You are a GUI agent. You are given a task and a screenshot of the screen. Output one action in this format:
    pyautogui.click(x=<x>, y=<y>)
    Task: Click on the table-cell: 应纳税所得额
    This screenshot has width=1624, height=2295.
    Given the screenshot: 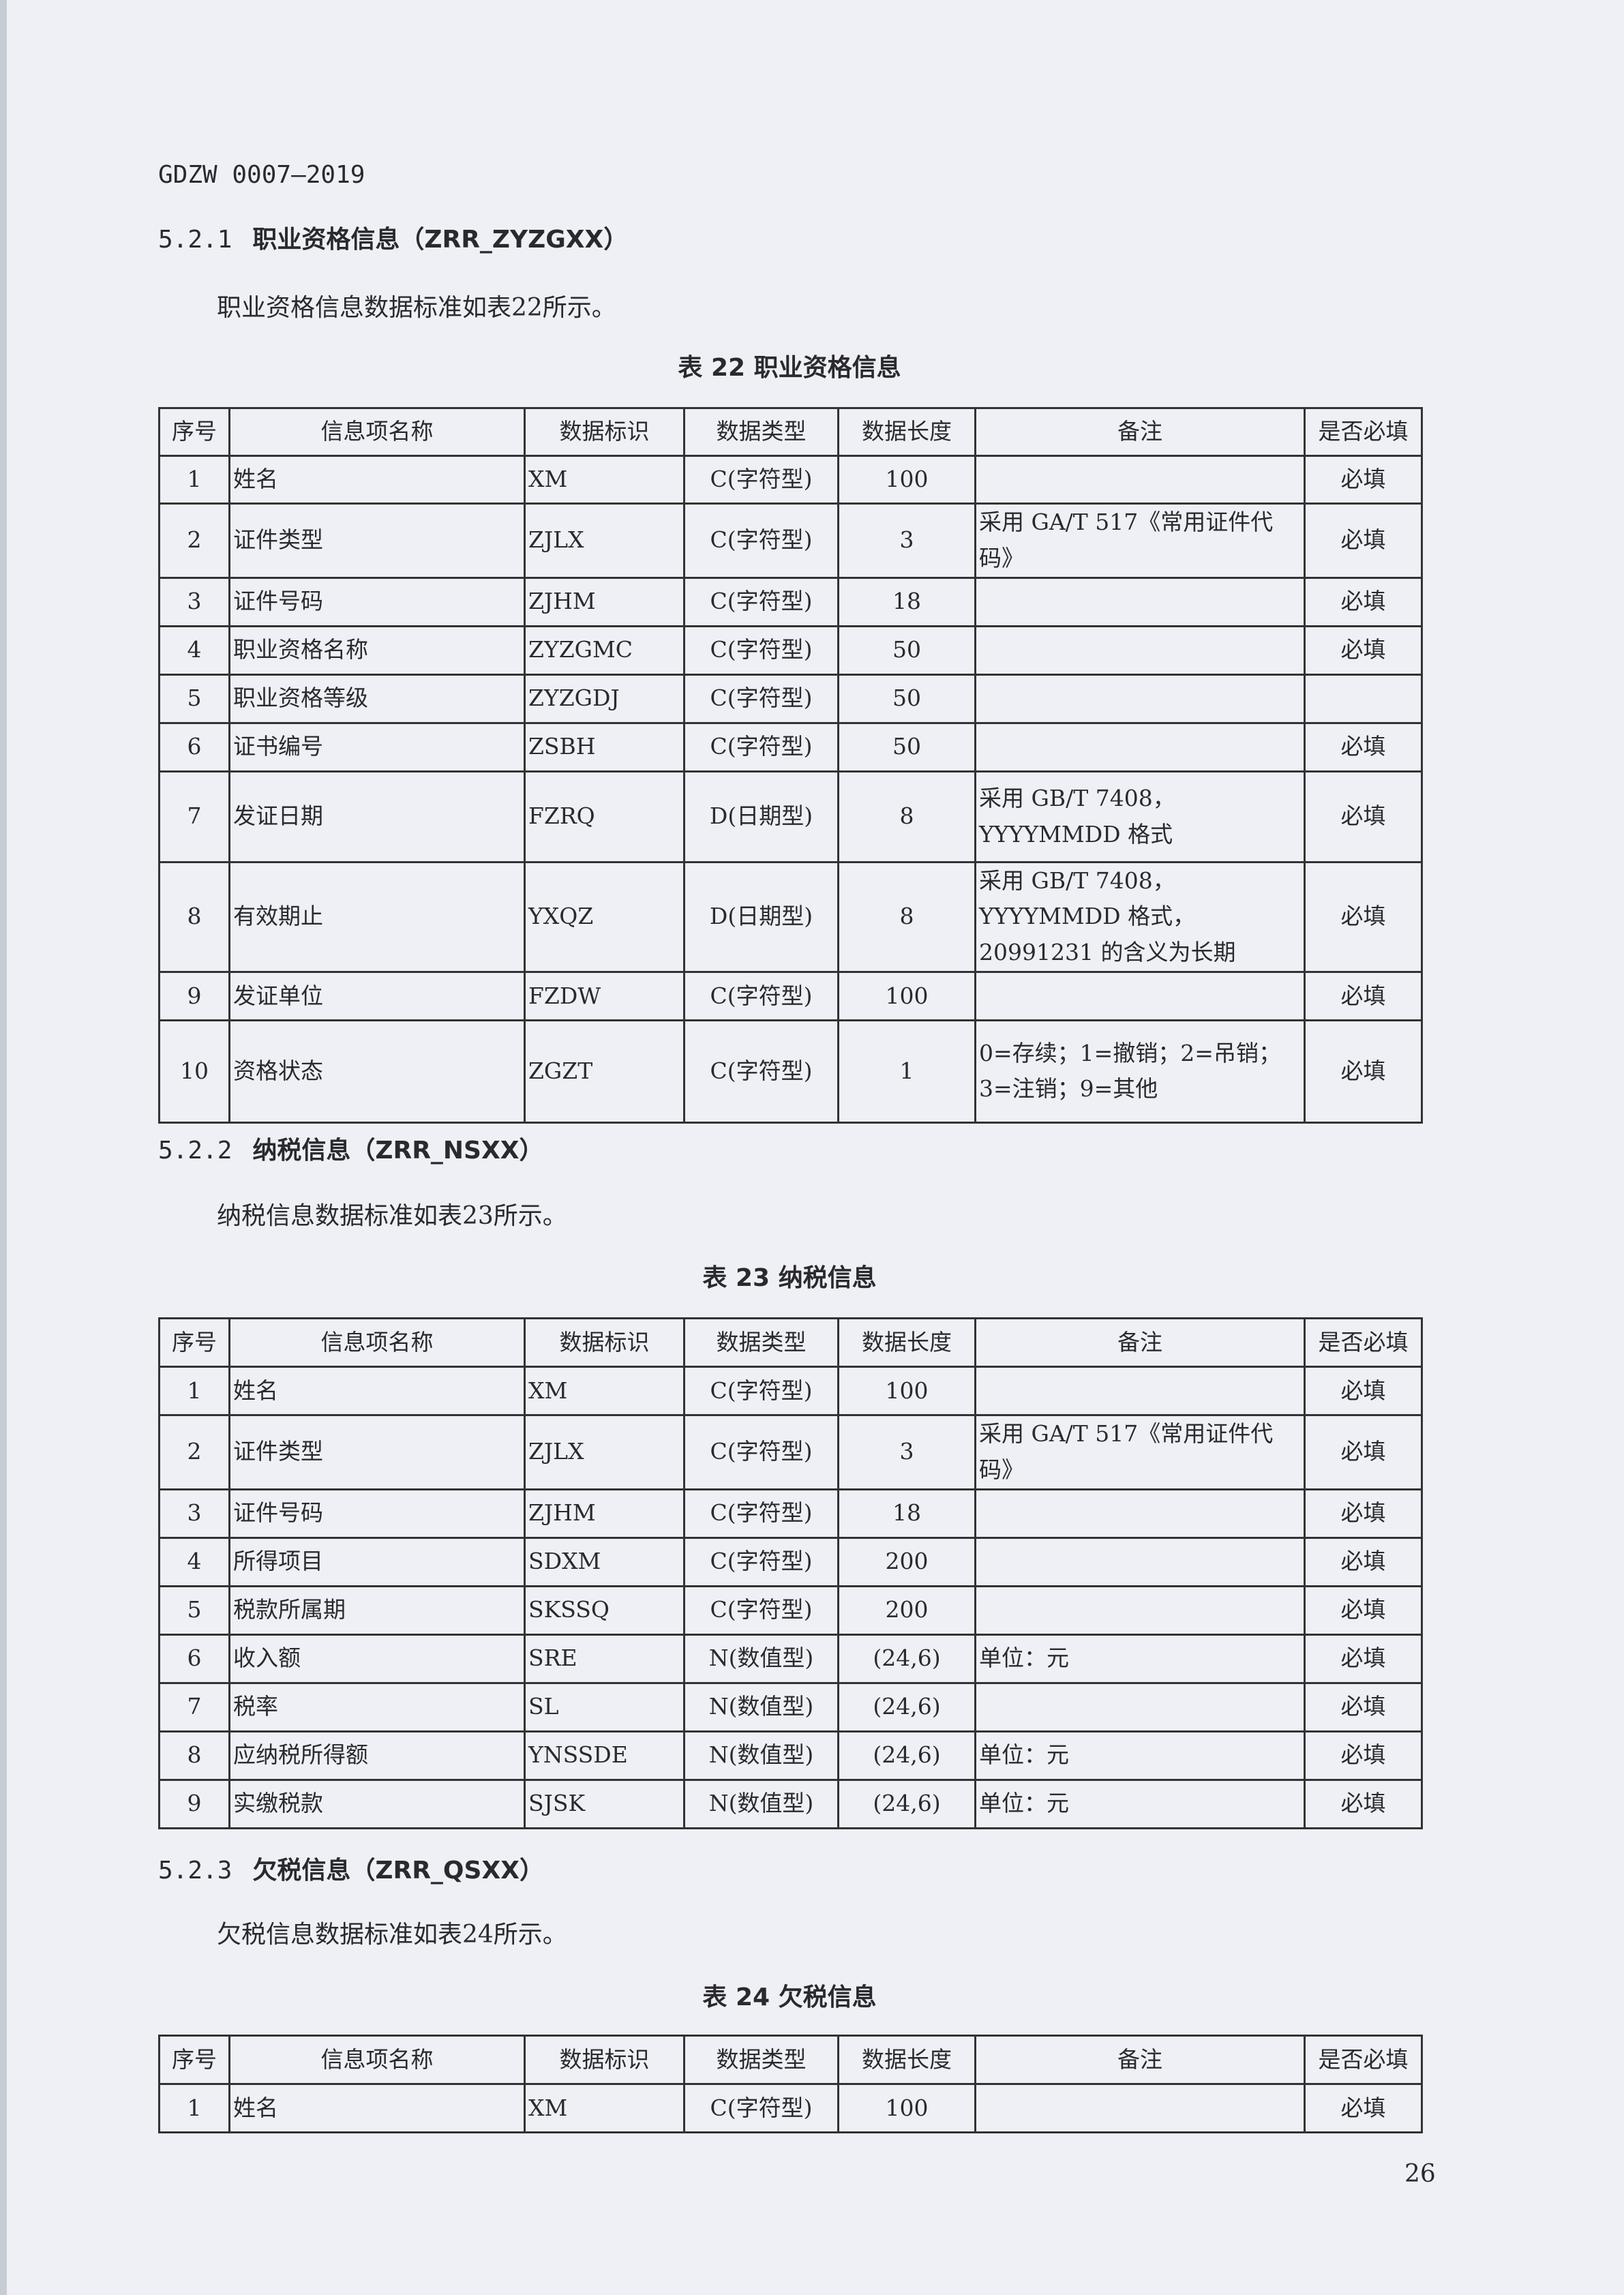 What is the action you would take?
    pyautogui.click(x=377, y=1755)
    